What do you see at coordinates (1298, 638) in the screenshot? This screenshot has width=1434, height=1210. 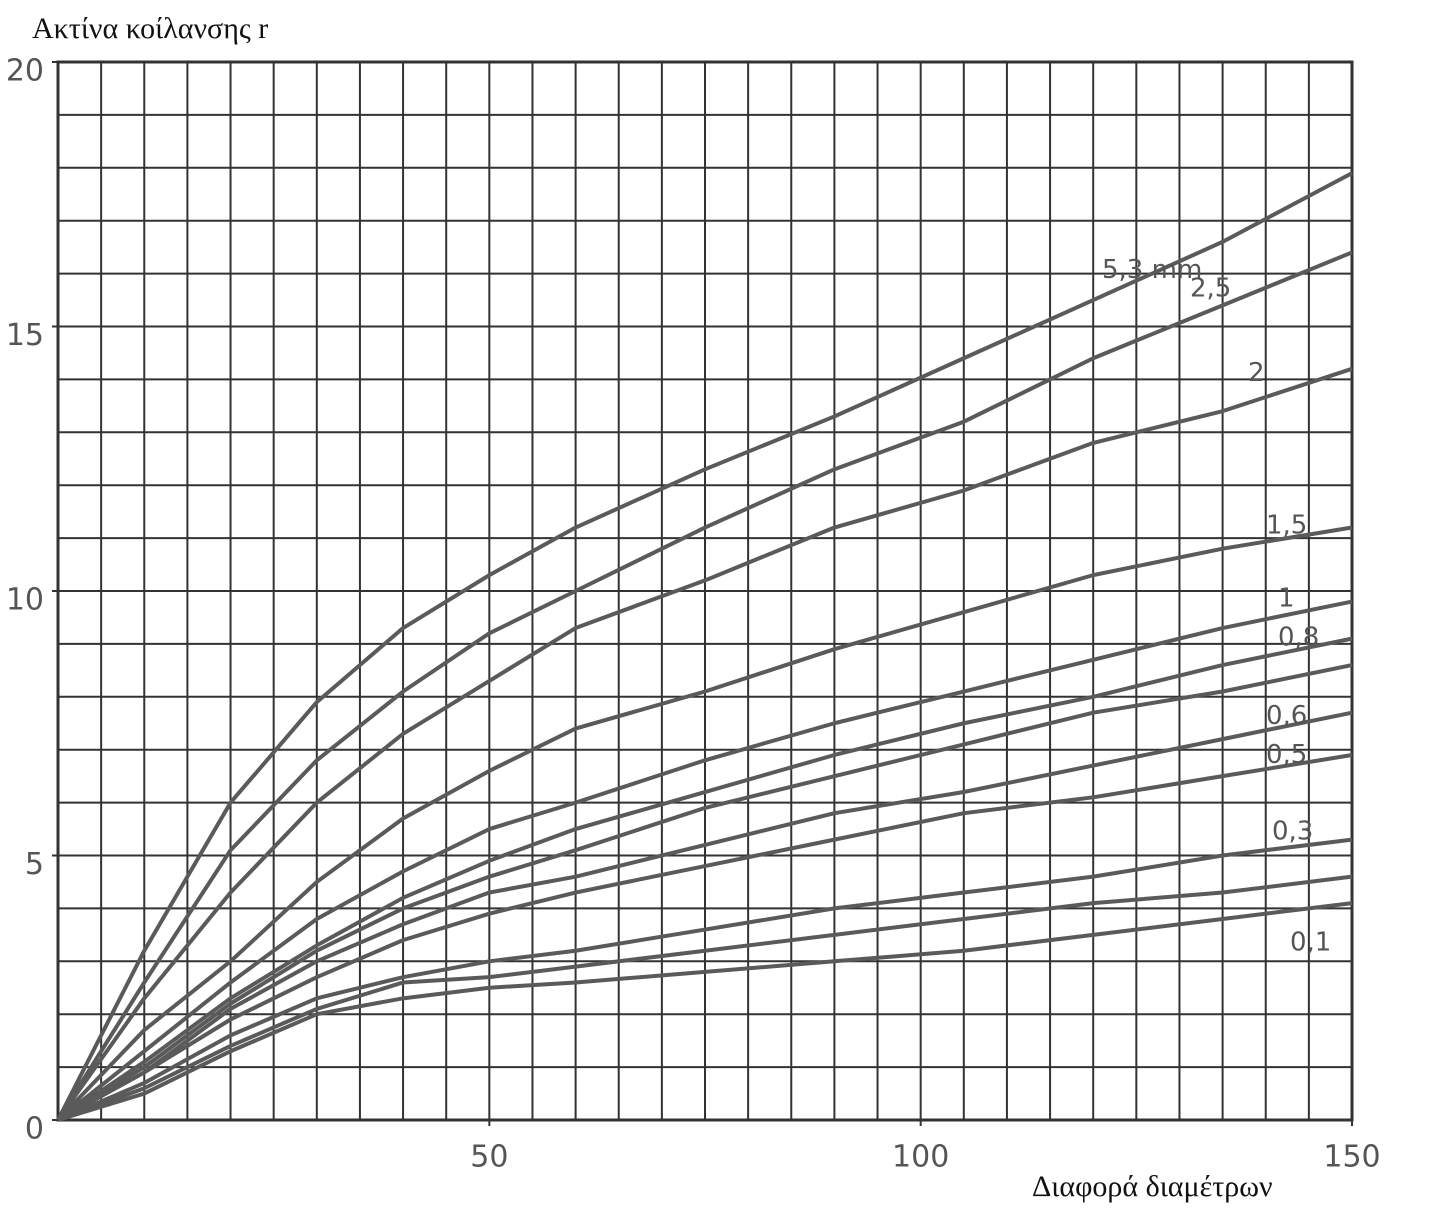 I see `series-label: 0,8` at bounding box center [1298, 638].